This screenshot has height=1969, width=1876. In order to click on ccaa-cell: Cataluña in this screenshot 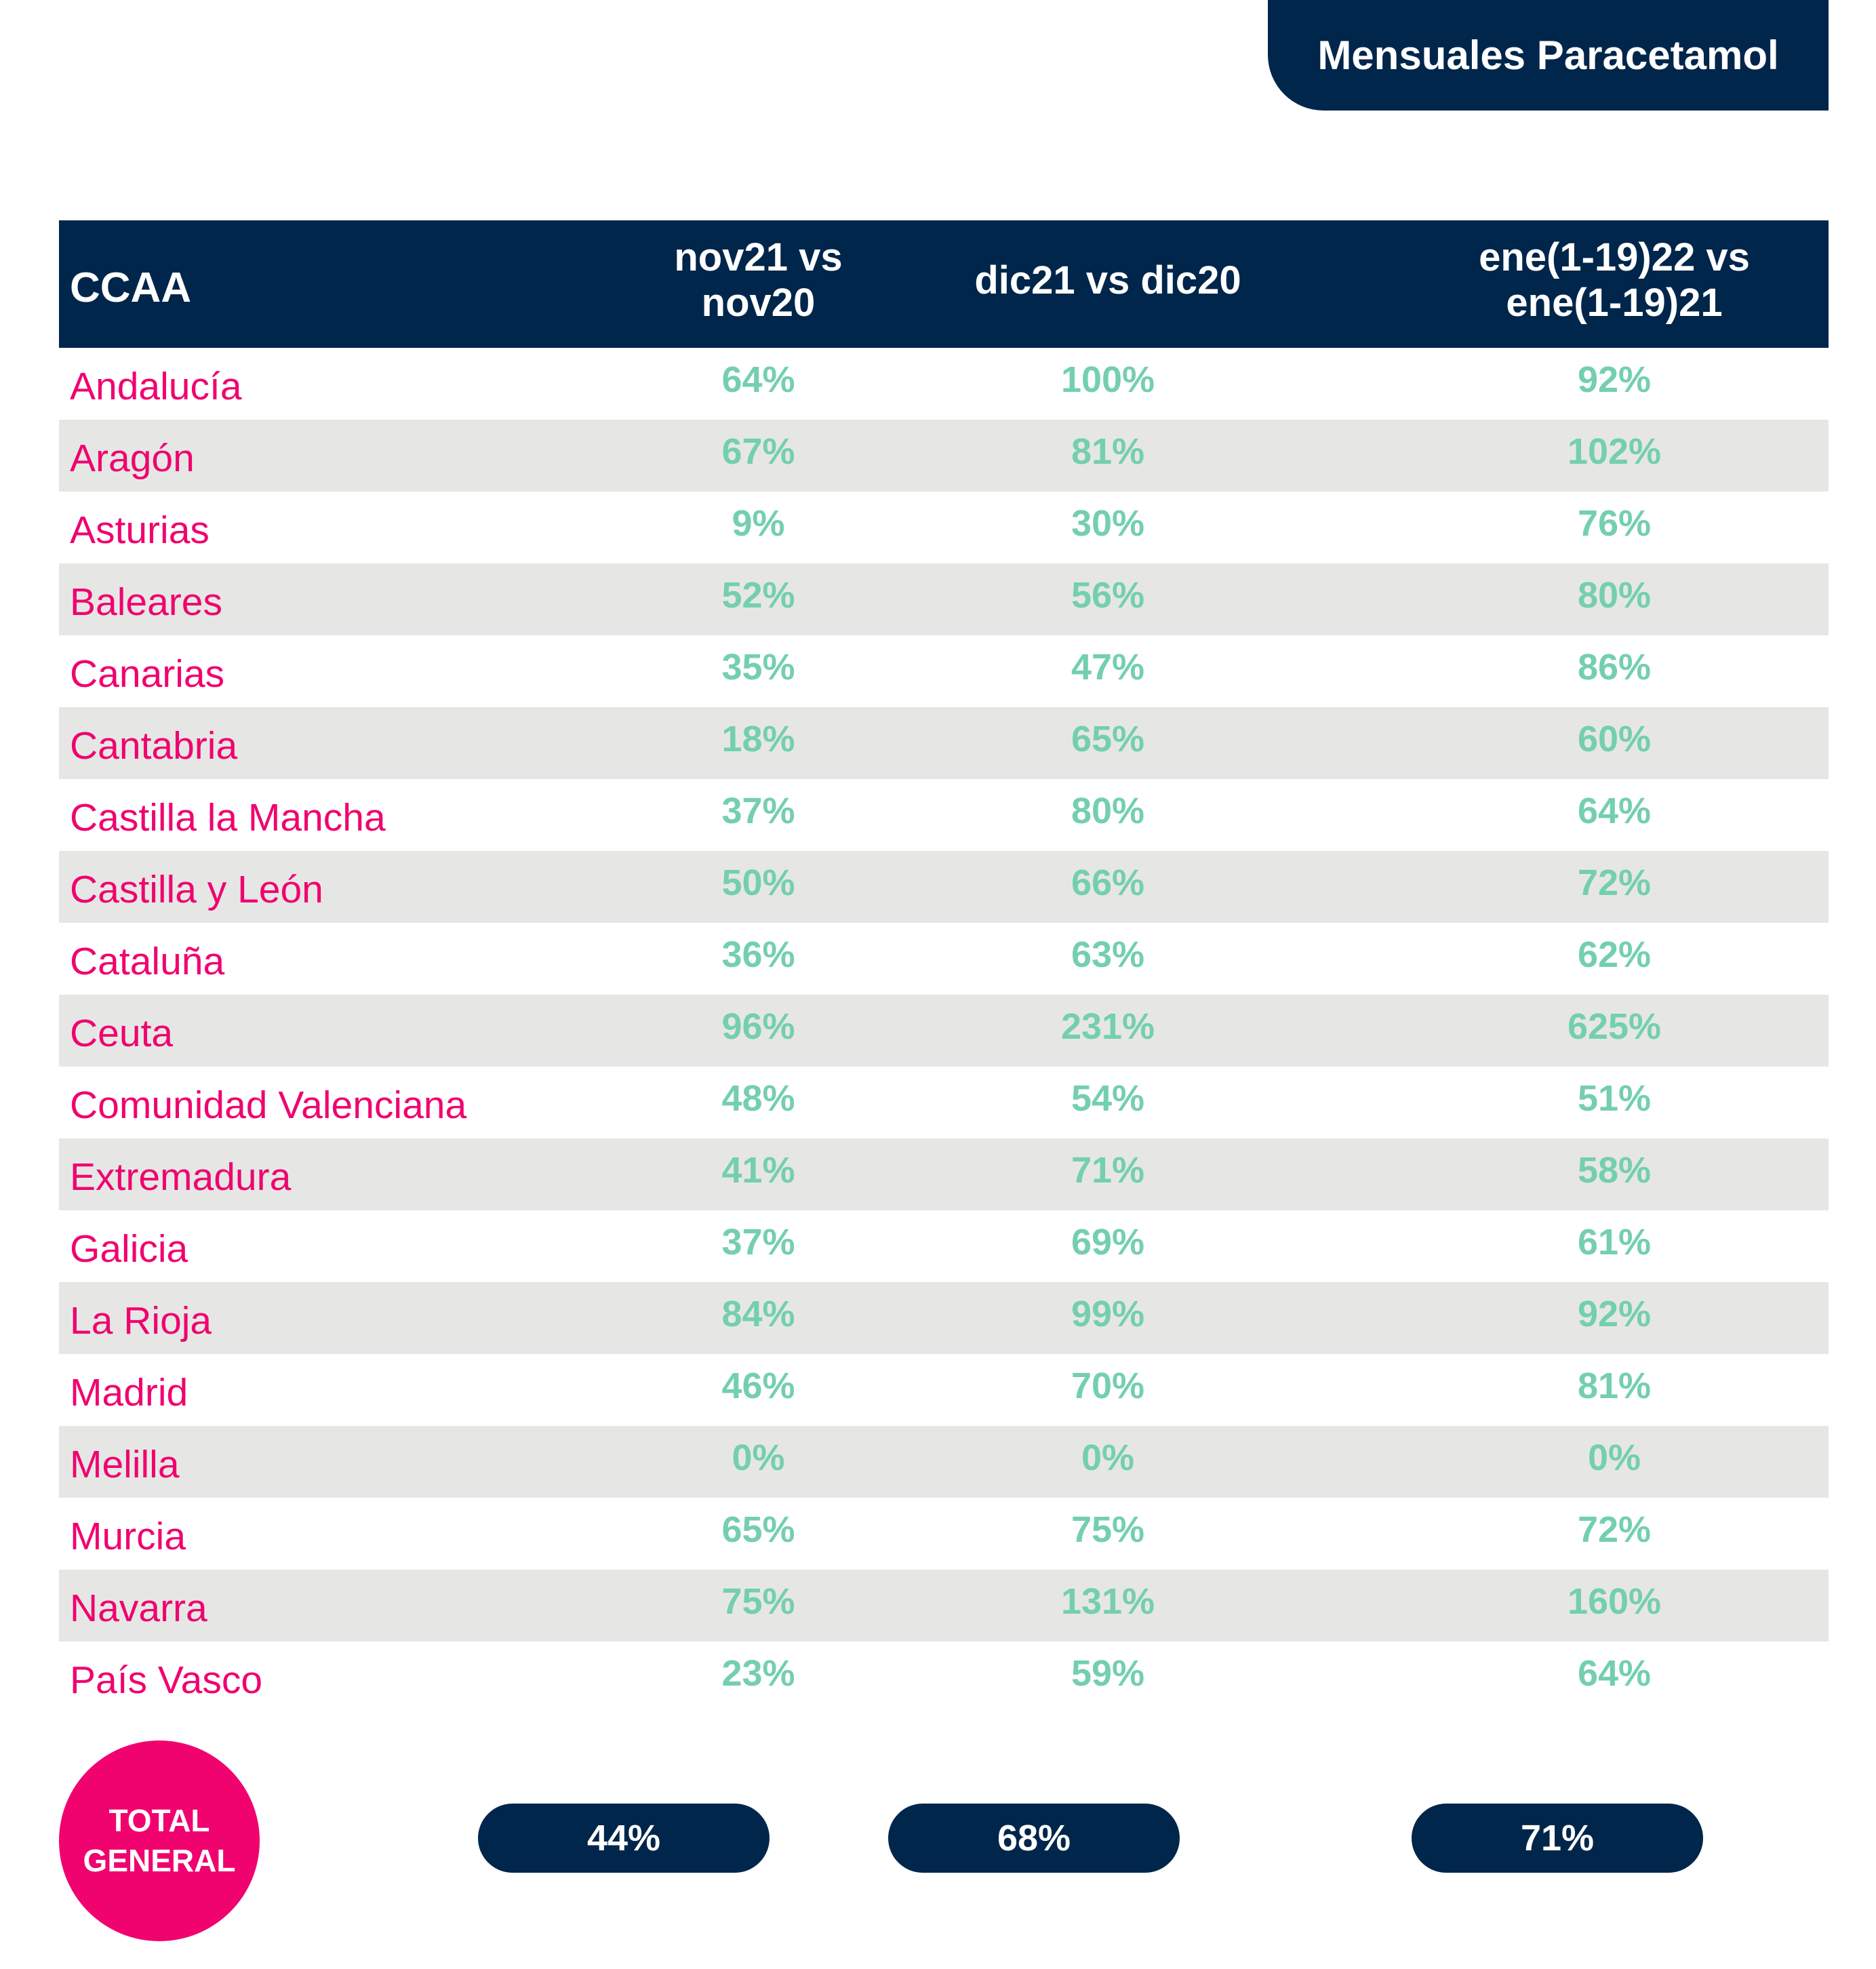, I will do `click(148, 961)`.